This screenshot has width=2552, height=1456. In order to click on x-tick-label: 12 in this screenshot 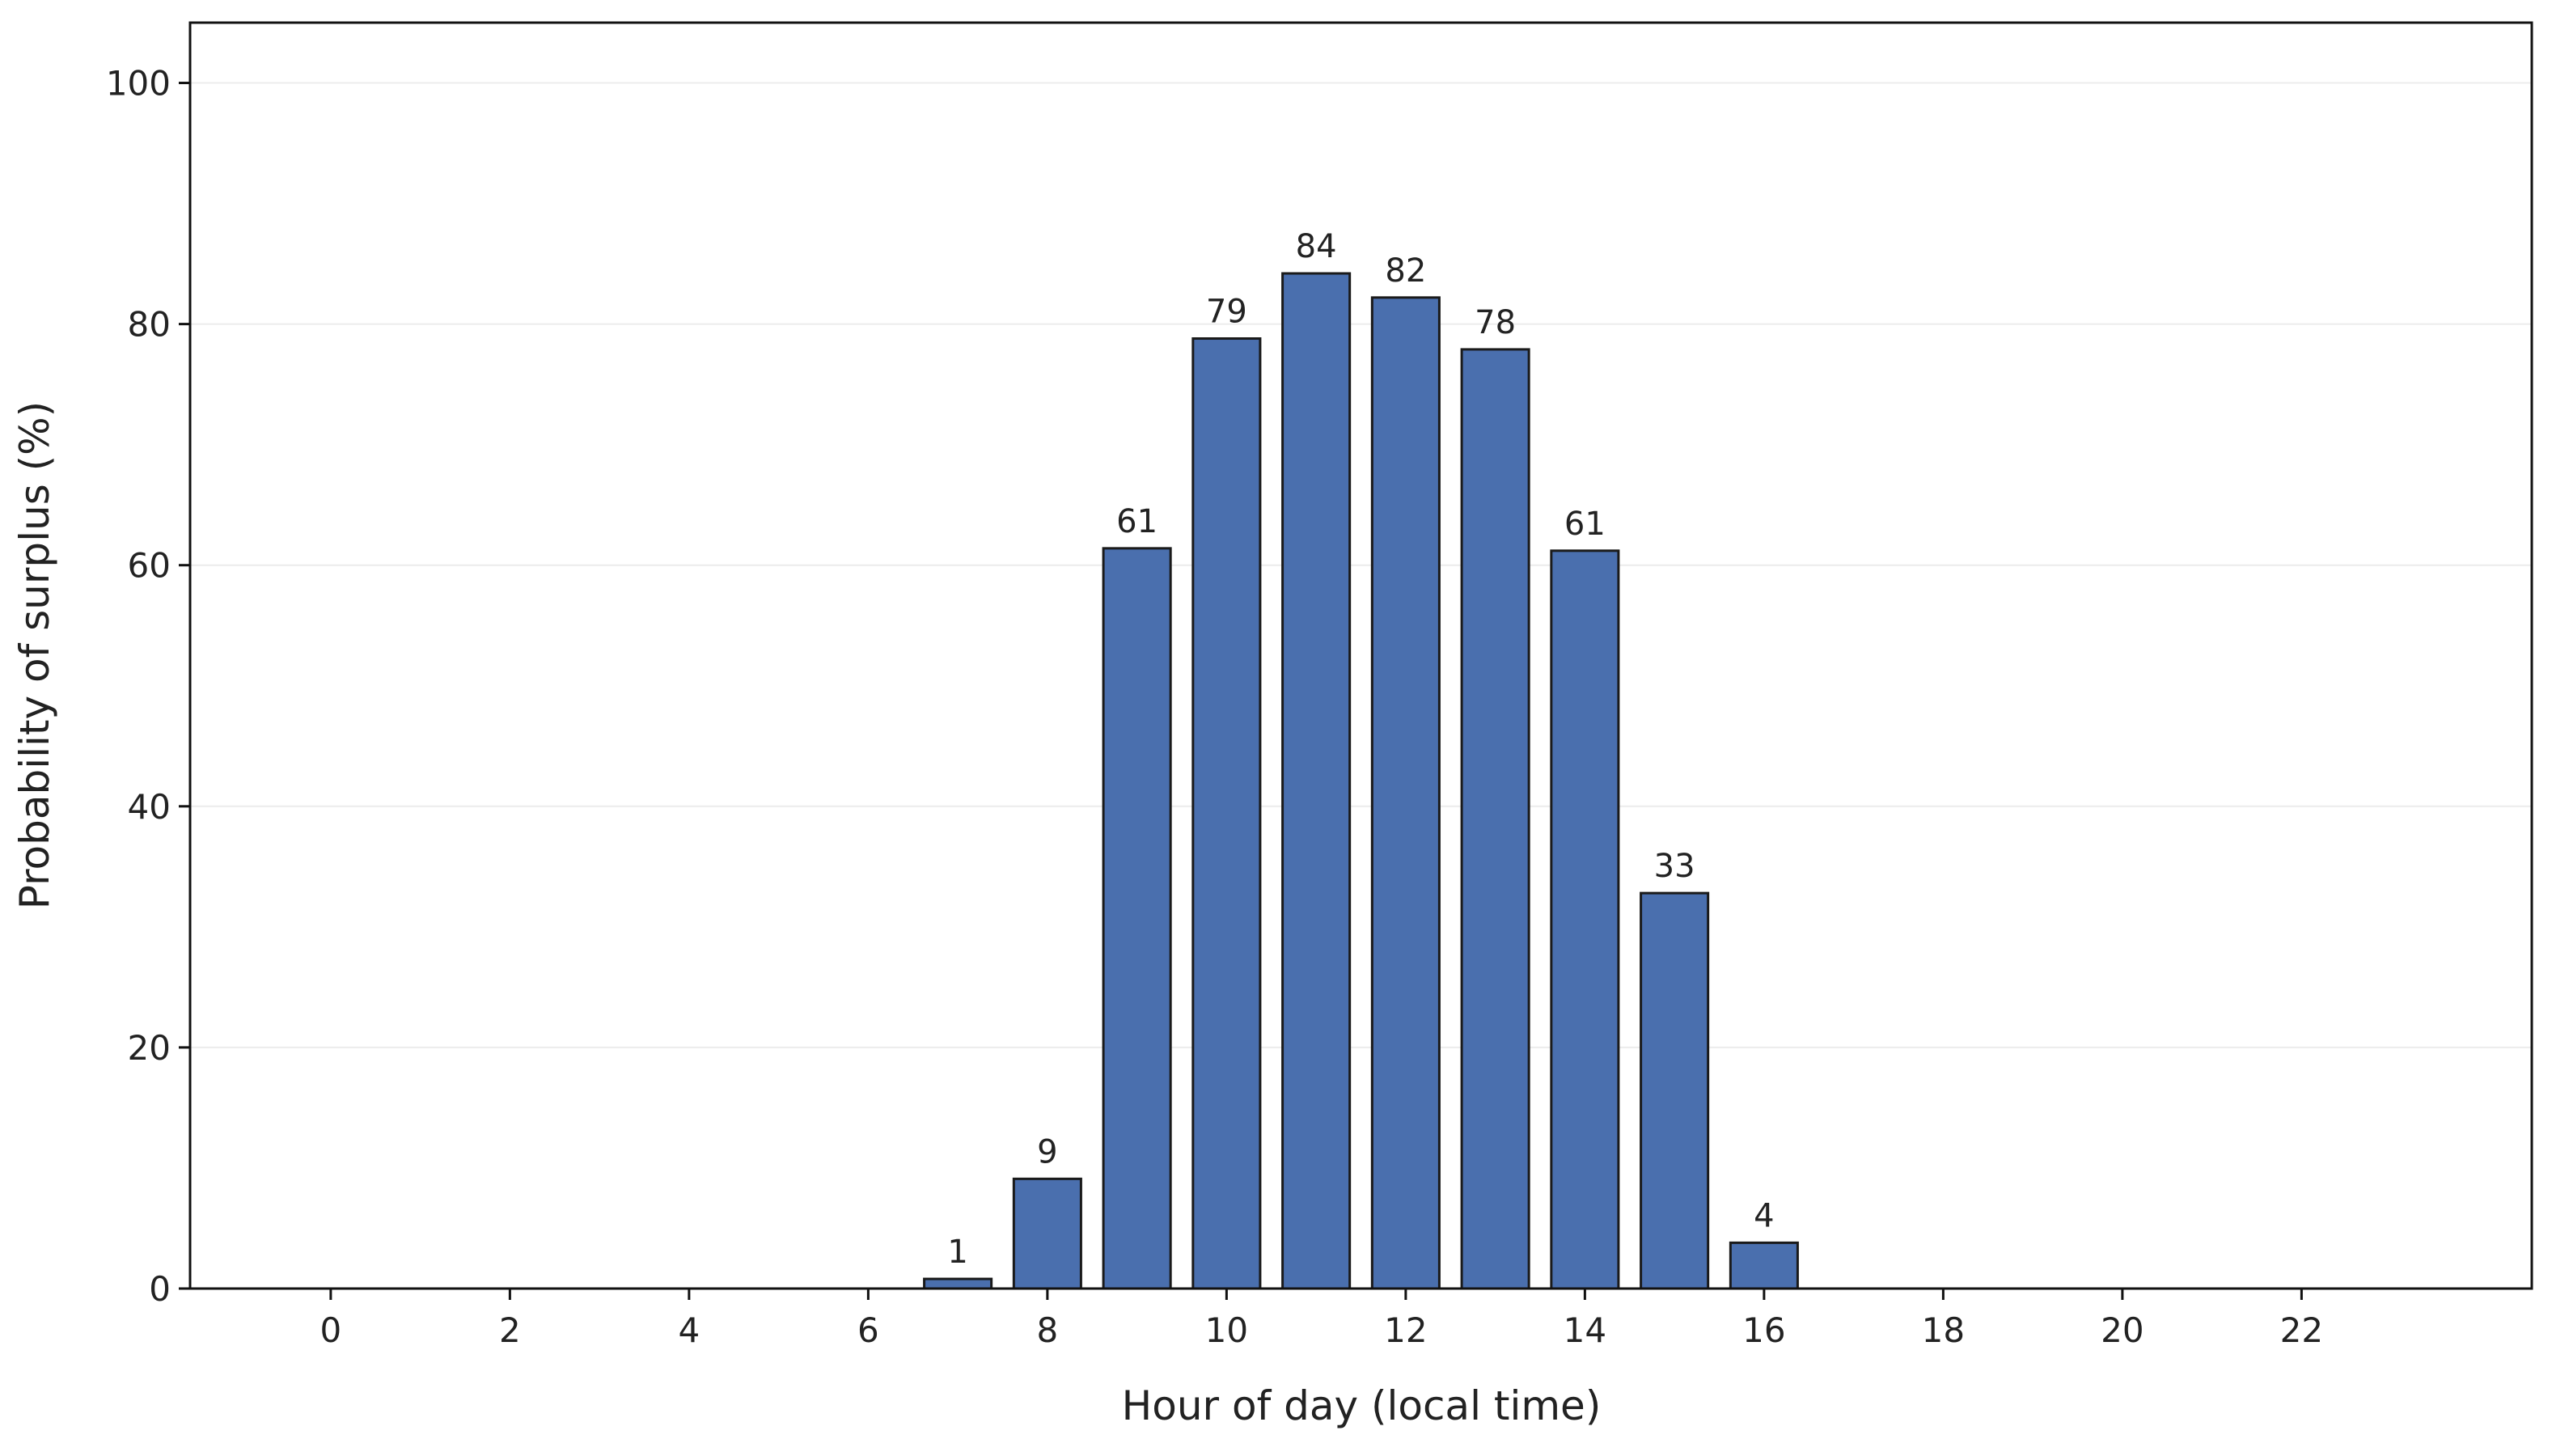, I will do `click(1405, 1330)`.